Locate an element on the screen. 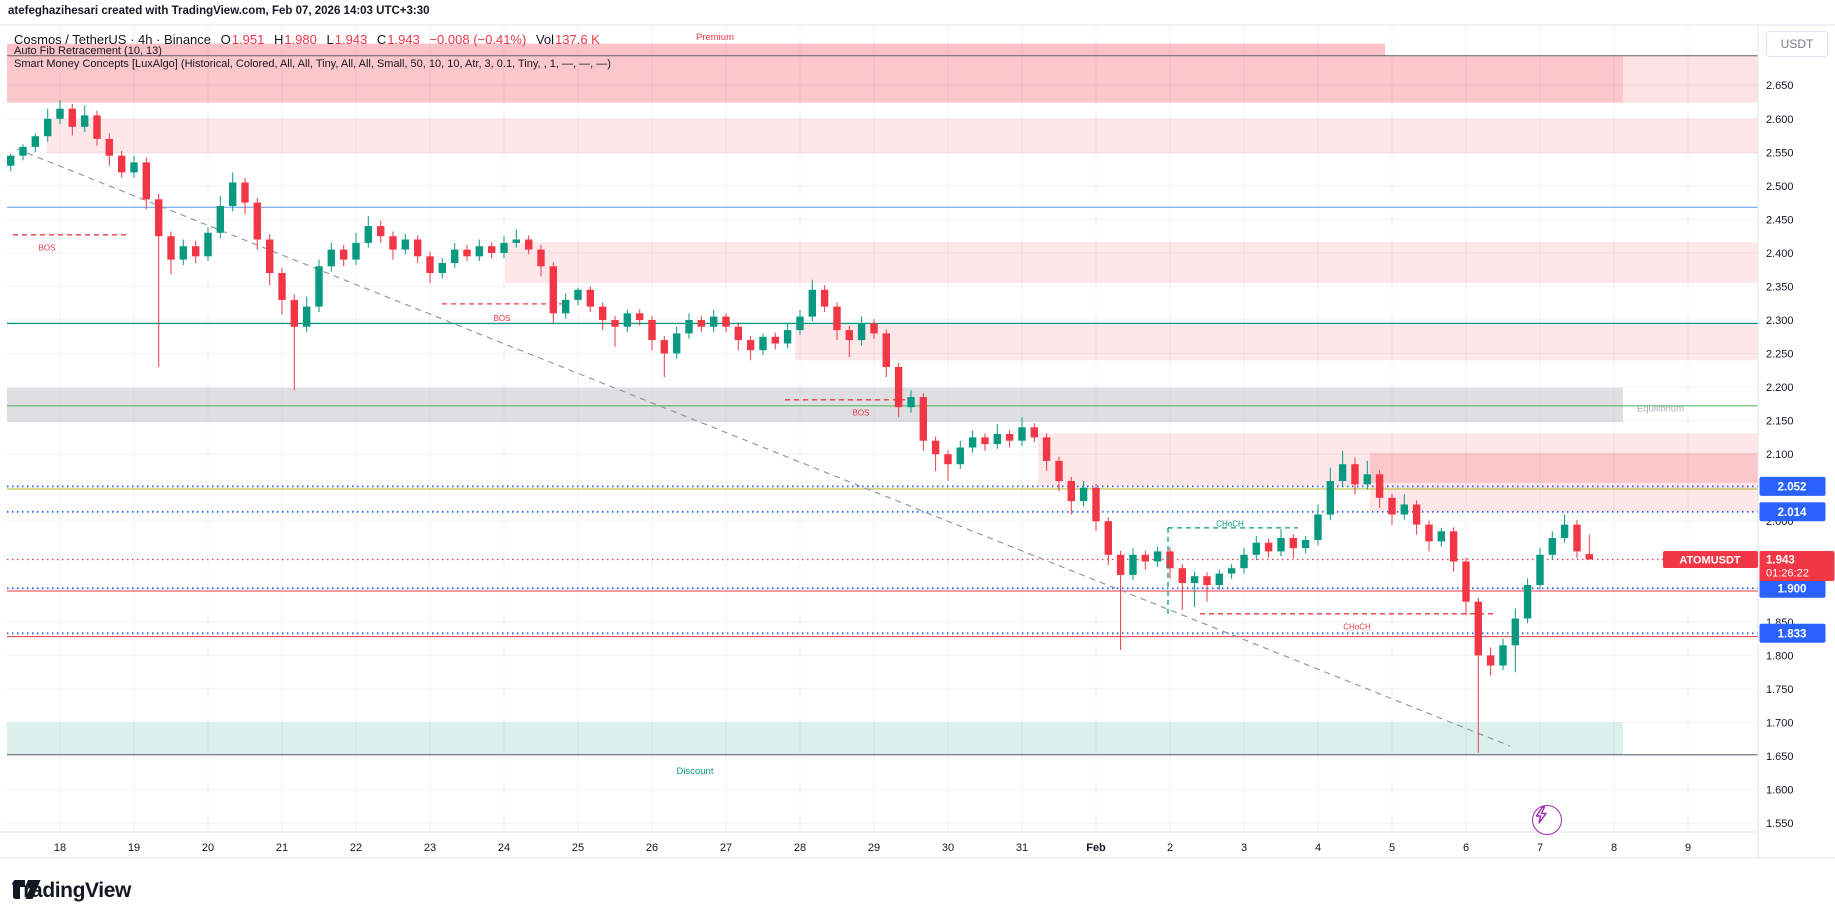 Image resolution: width=1835 pixels, height=921 pixels. time-tick: 8 is located at coordinates (1614, 848).